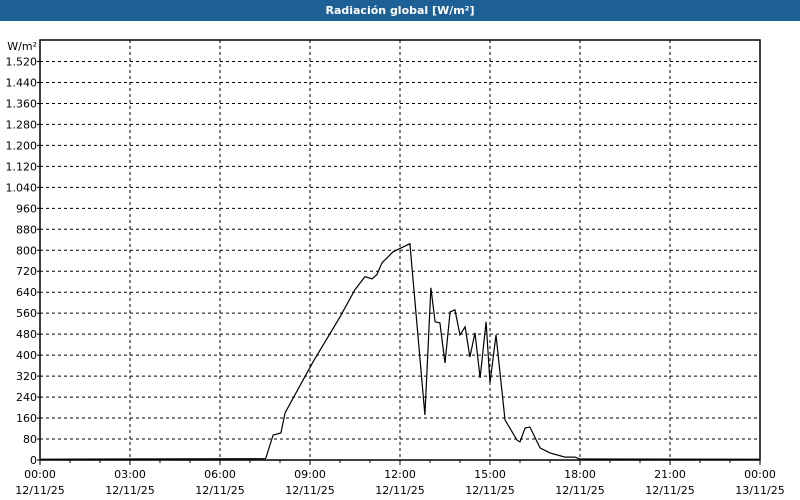  What do you see at coordinates (26, 397) in the screenshot?
I see `y-tick-label: 240` at bounding box center [26, 397].